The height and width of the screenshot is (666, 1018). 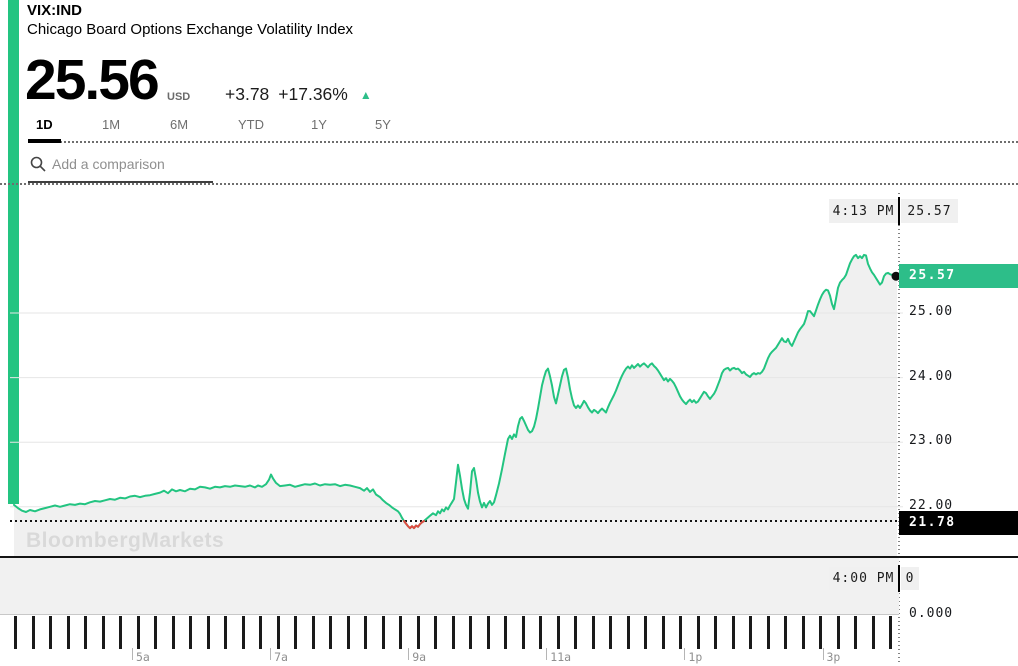 I want to click on chart-top-separator, so click(x=509, y=184).